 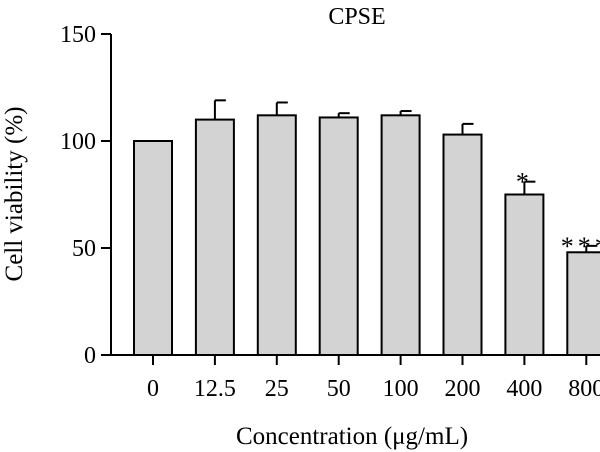 What do you see at coordinates (14, 194) in the screenshot?
I see `y-axis-title: Cell viability (%)` at bounding box center [14, 194].